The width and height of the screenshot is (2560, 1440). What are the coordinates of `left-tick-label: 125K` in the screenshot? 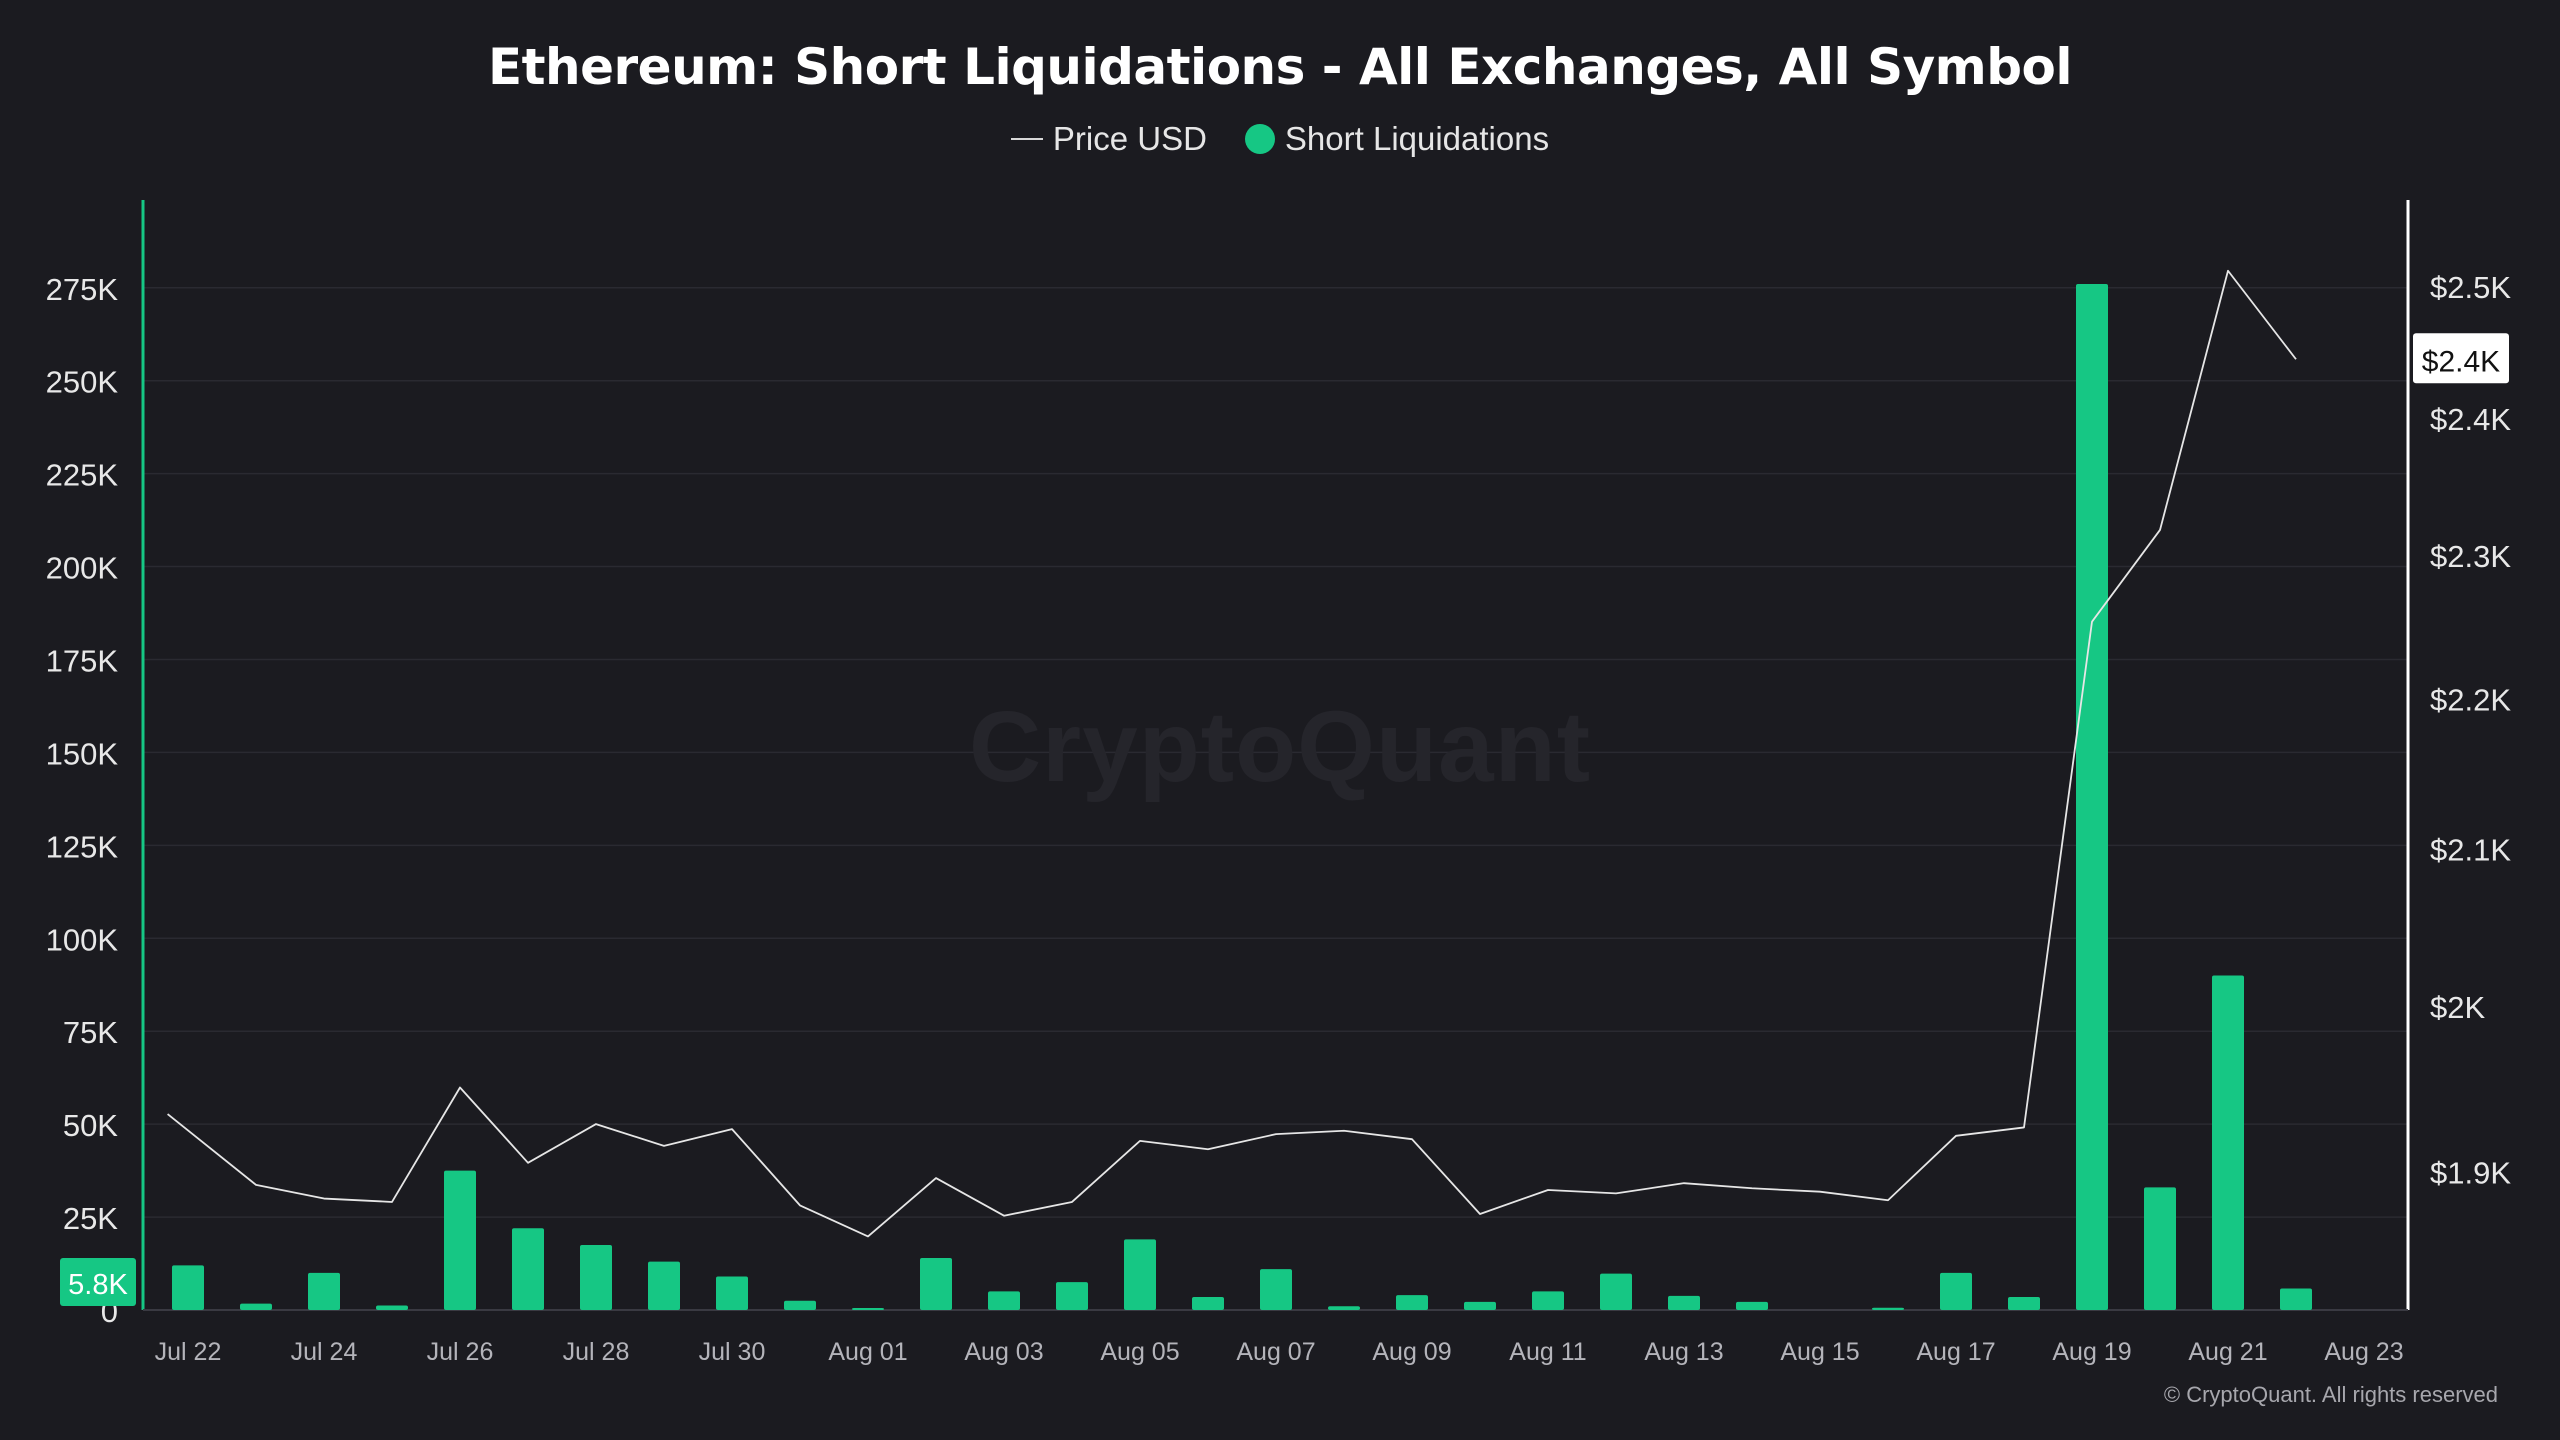 It's located at (82, 846).